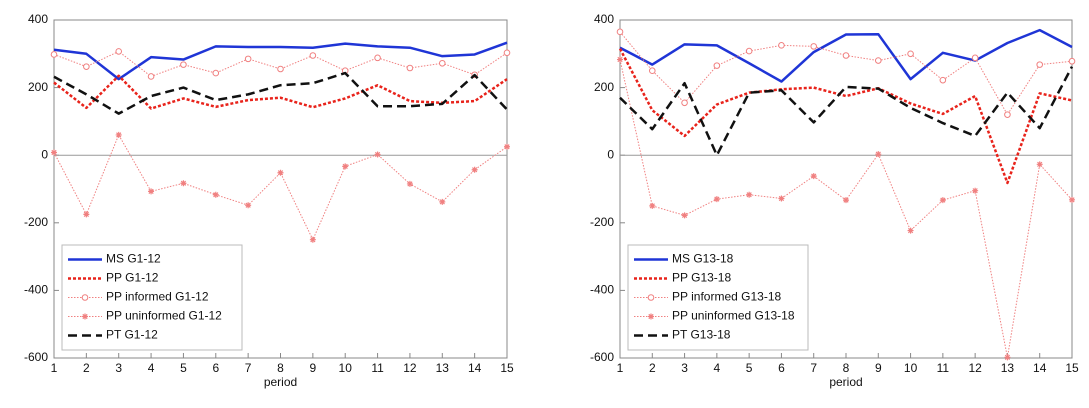 The image size is (1089, 408). I want to click on y-tick-label: 400, so click(604, 19).